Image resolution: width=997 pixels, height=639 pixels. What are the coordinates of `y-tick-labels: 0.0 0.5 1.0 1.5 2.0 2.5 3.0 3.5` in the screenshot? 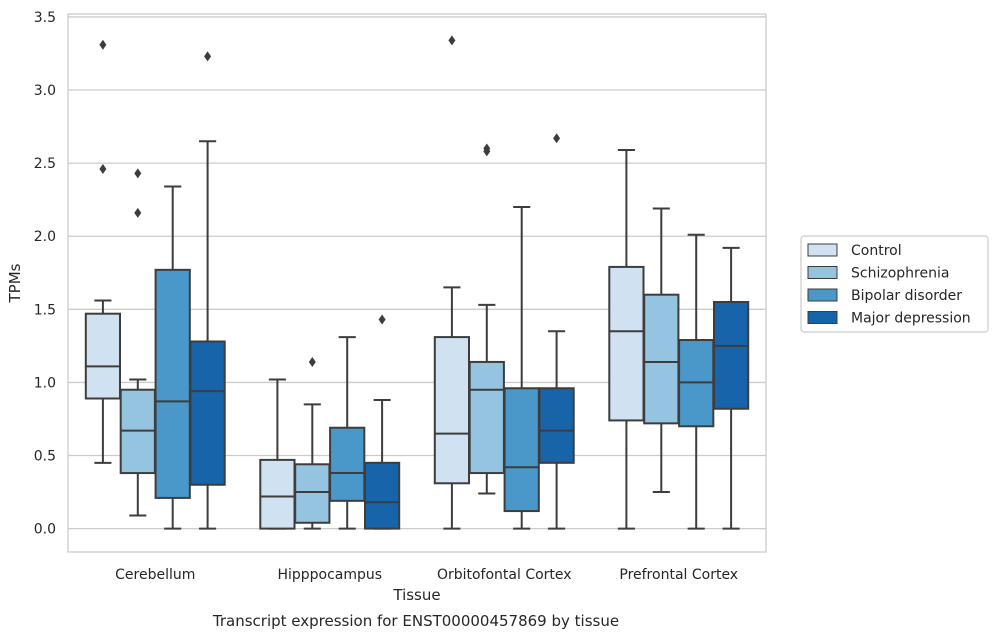 It's located at (45, 274).